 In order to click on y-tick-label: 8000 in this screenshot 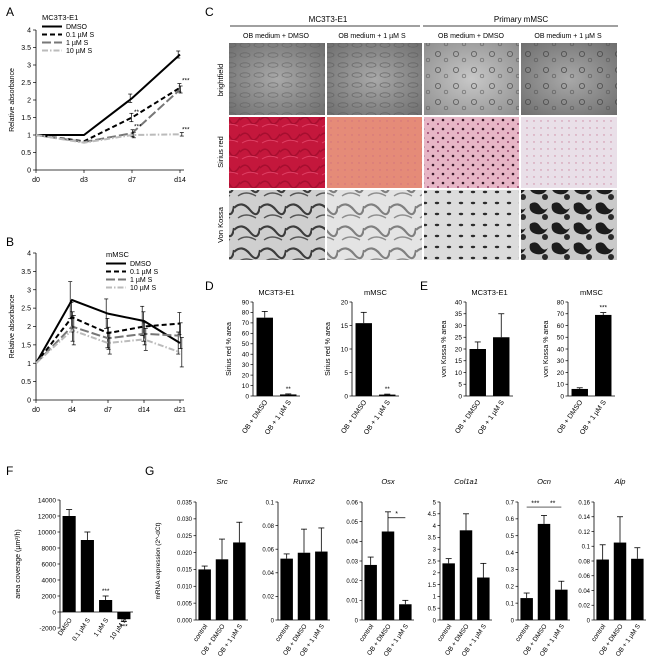, I will do `click(49, 548)`.